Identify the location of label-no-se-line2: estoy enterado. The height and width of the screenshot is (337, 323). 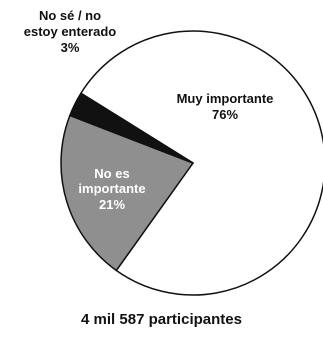
(70, 31).